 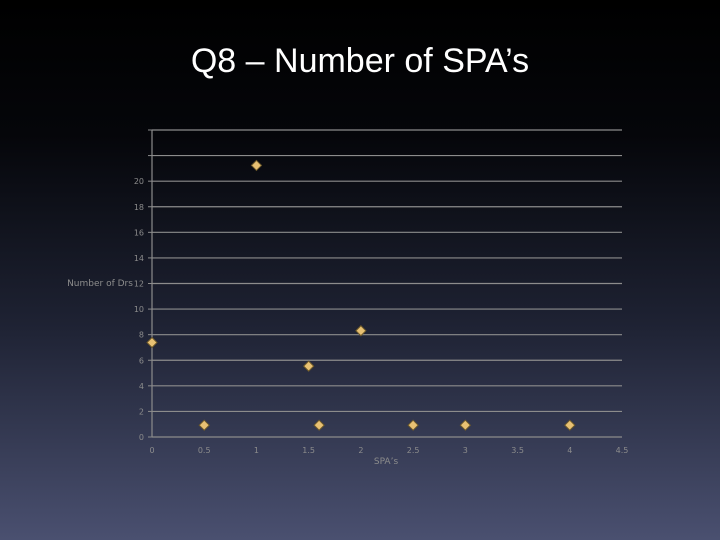 I want to click on y-tick-labels: 0 2 4 6 8 10 12 14 16 18 20, so click(x=139, y=309).